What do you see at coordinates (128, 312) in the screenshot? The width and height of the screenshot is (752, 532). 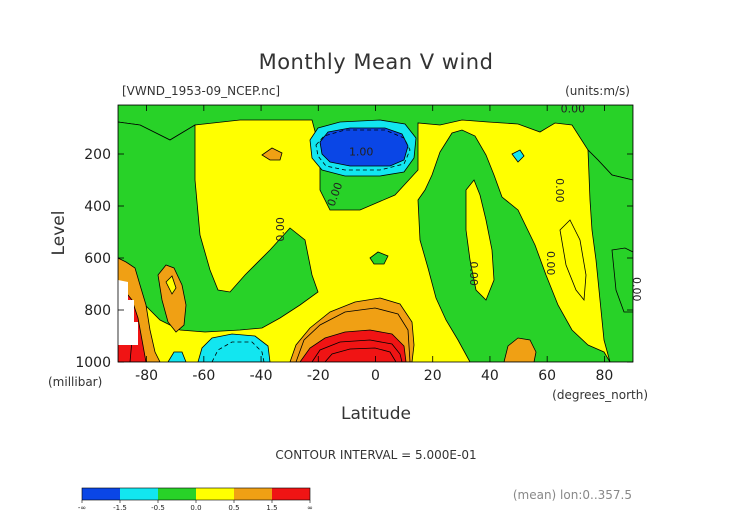 I see `missing-data-notch` at bounding box center [128, 312].